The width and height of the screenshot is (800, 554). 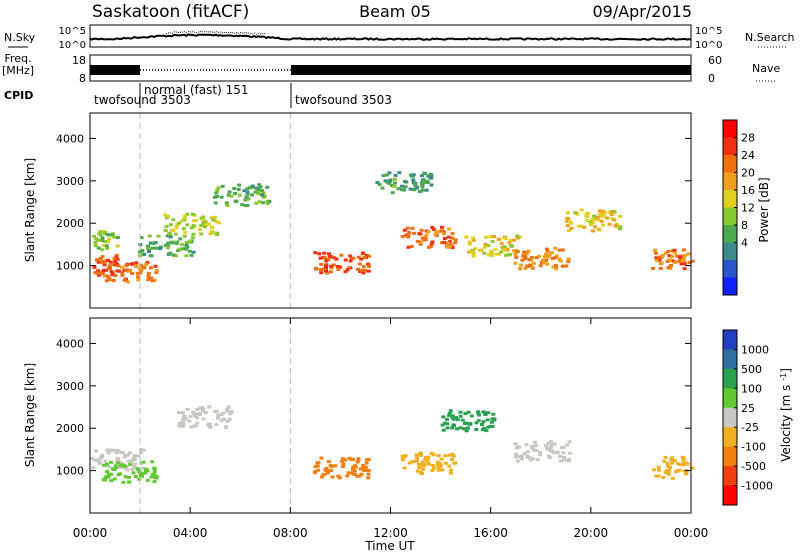 What do you see at coordinates (766, 68) in the screenshot?
I see `nave-label: Nave` at bounding box center [766, 68].